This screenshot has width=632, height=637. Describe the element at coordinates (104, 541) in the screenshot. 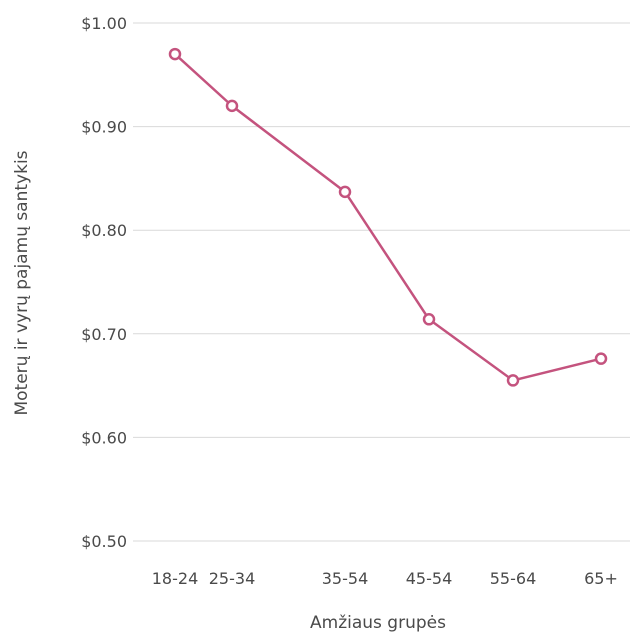

I see `y-tick-label: $0.50` at that location.